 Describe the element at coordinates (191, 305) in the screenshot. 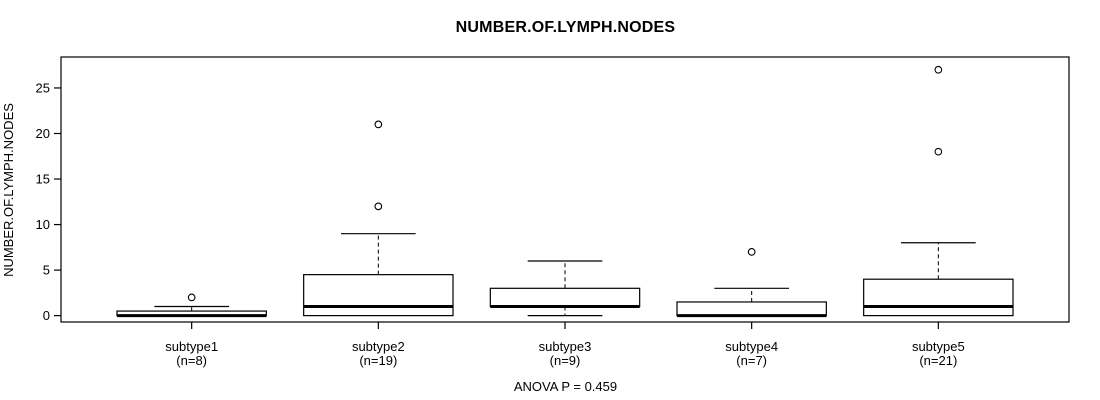

I see `boxplot-subtype1` at that location.